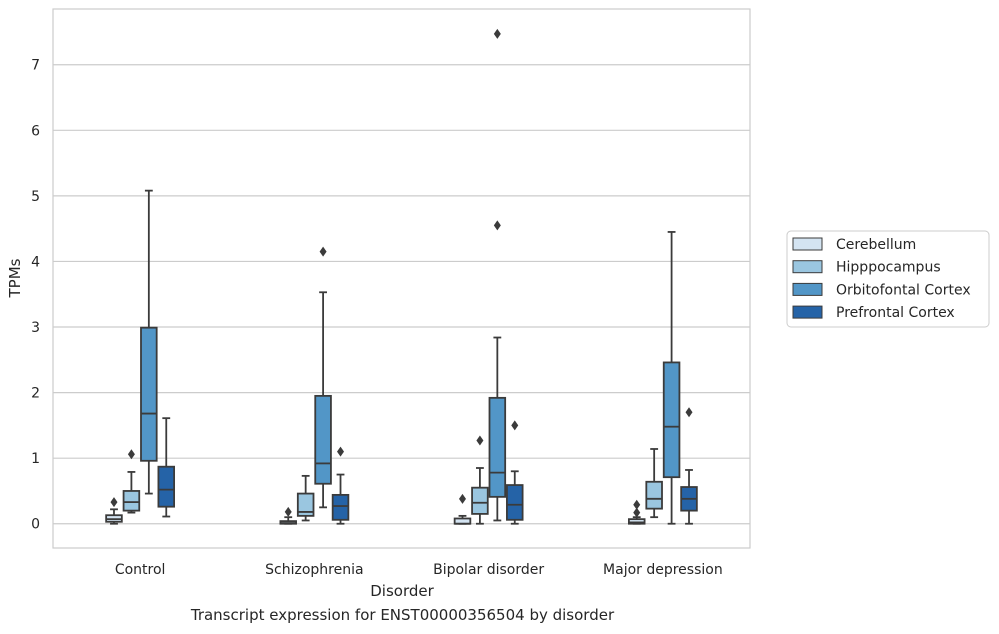 Image resolution: width=999 pixels, height=634 pixels. What do you see at coordinates (895, 313) in the screenshot?
I see `legend-label: Prefrontal Cortex` at bounding box center [895, 313].